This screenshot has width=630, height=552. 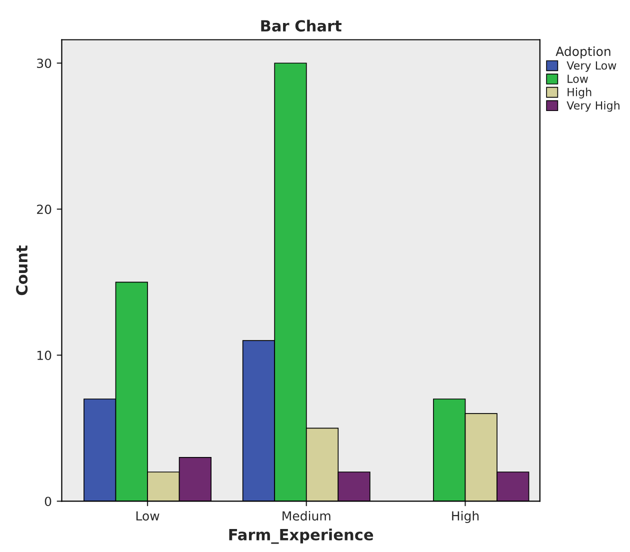 I want to click on y-axis-title: Count, so click(x=22, y=270).